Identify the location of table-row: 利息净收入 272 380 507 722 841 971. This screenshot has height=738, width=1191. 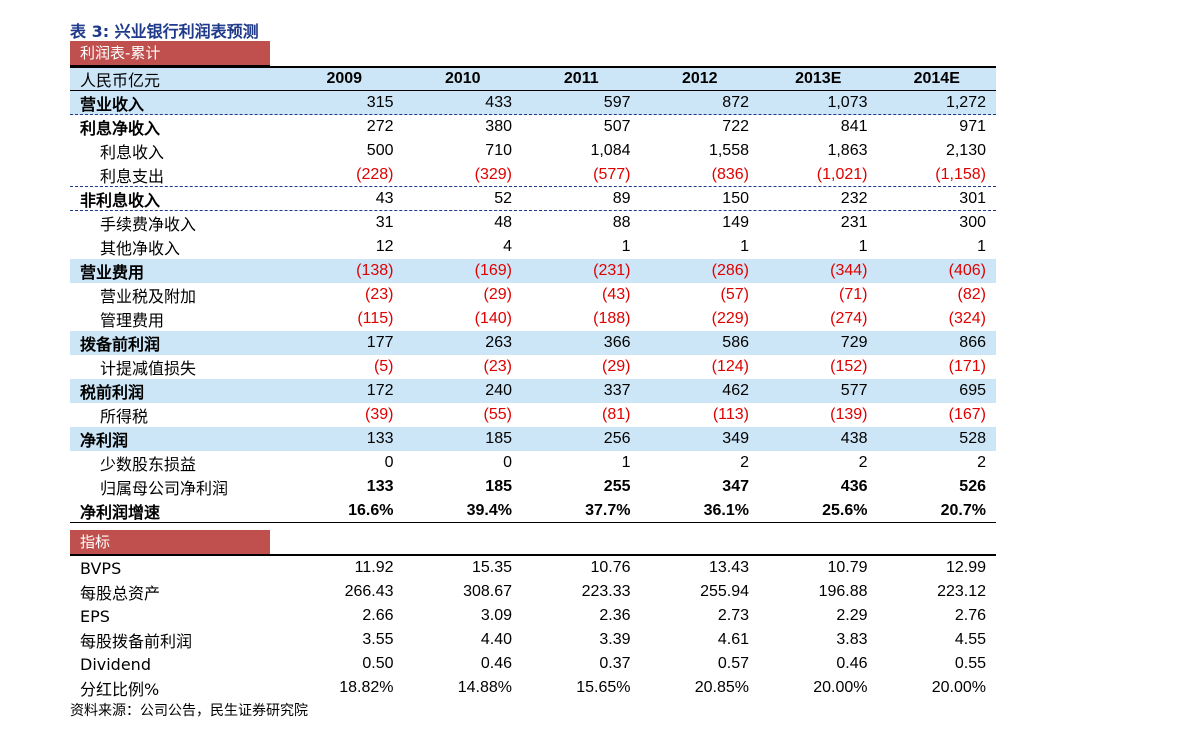
(533, 127).